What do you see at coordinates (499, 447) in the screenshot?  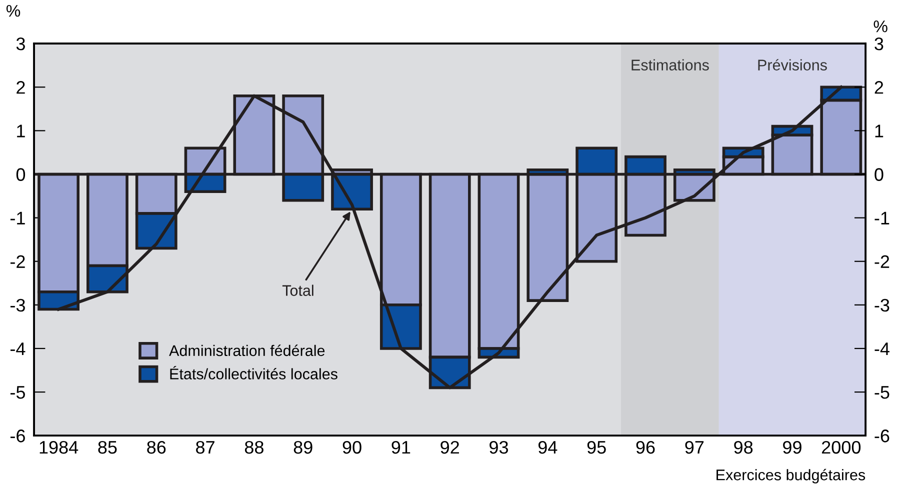 I see `x-tick-label: 93` at bounding box center [499, 447].